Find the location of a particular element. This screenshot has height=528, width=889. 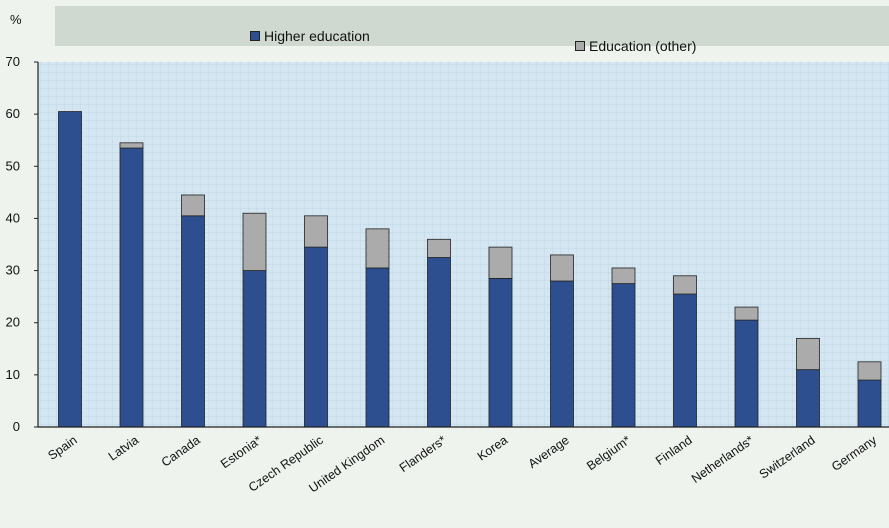

background-band is located at coordinates (472, 26).